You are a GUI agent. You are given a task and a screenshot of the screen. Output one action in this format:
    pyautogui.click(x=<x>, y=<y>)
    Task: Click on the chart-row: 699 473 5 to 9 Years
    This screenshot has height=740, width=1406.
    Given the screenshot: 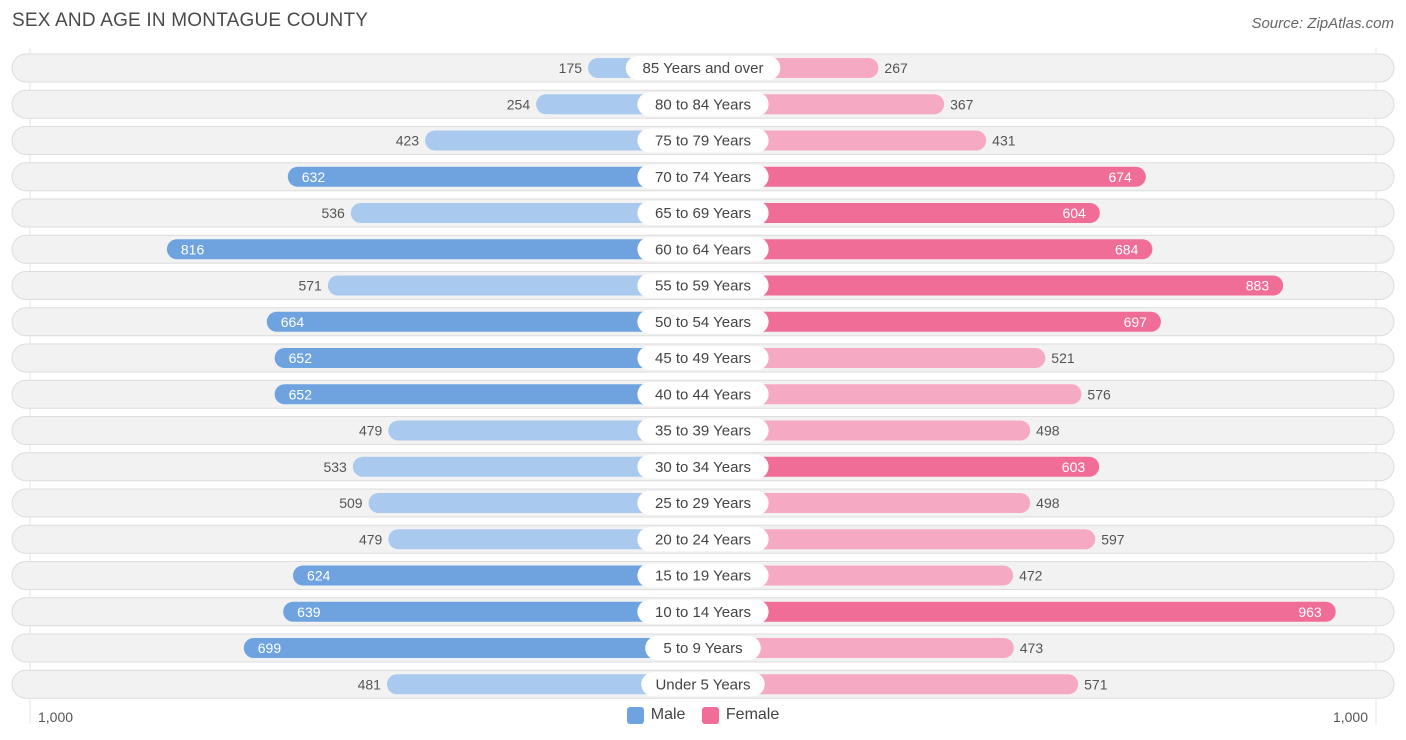 What is the action you would take?
    pyautogui.click(x=703, y=648)
    